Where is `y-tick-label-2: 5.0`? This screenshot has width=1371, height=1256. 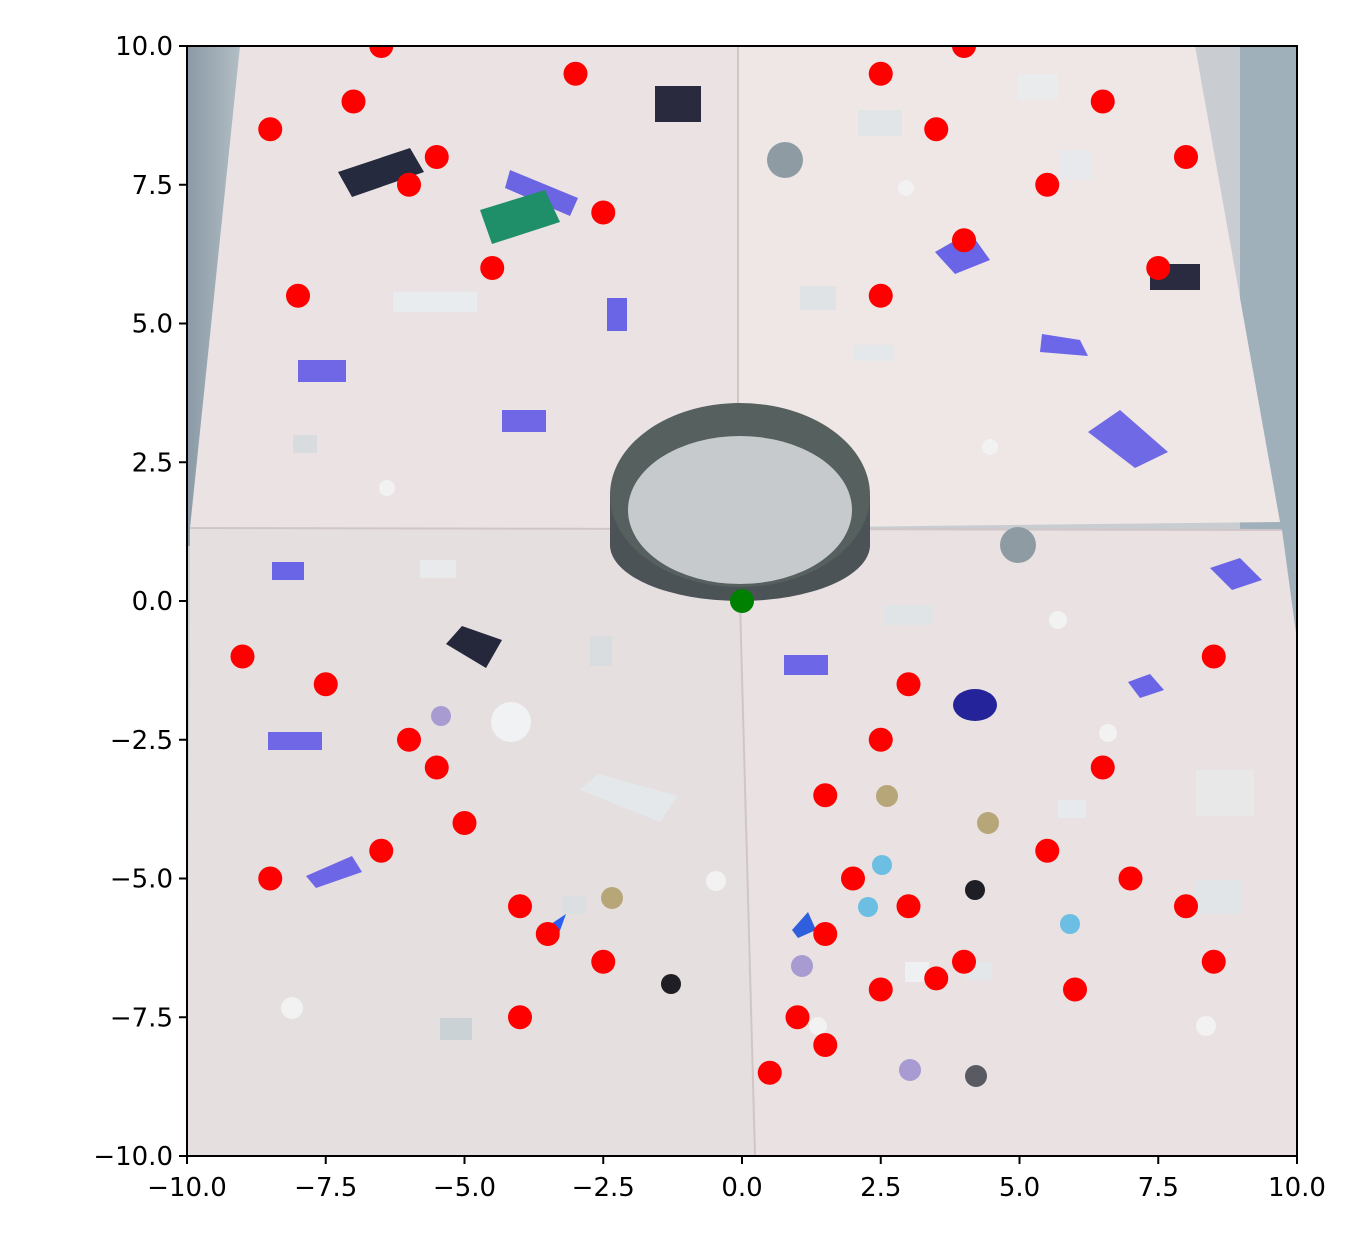
y-tick-label-2: 5.0 is located at coordinates (152, 325).